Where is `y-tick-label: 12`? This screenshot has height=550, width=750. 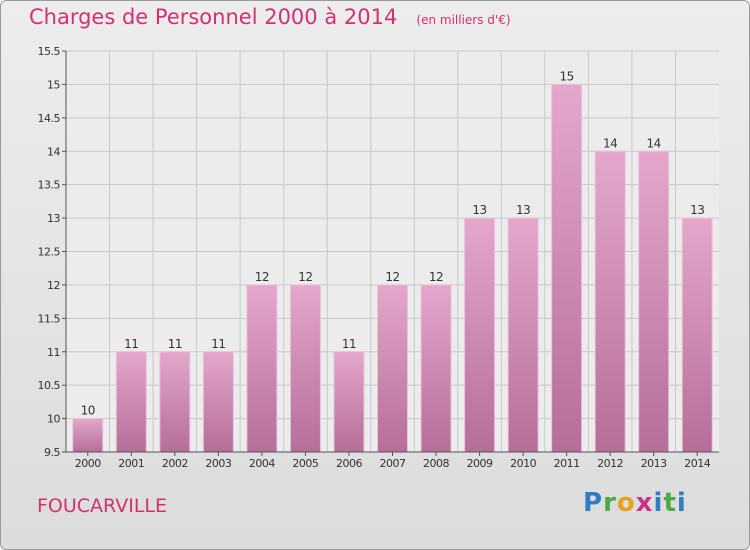 y-tick-label: 12 is located at coordinates (53, 285).